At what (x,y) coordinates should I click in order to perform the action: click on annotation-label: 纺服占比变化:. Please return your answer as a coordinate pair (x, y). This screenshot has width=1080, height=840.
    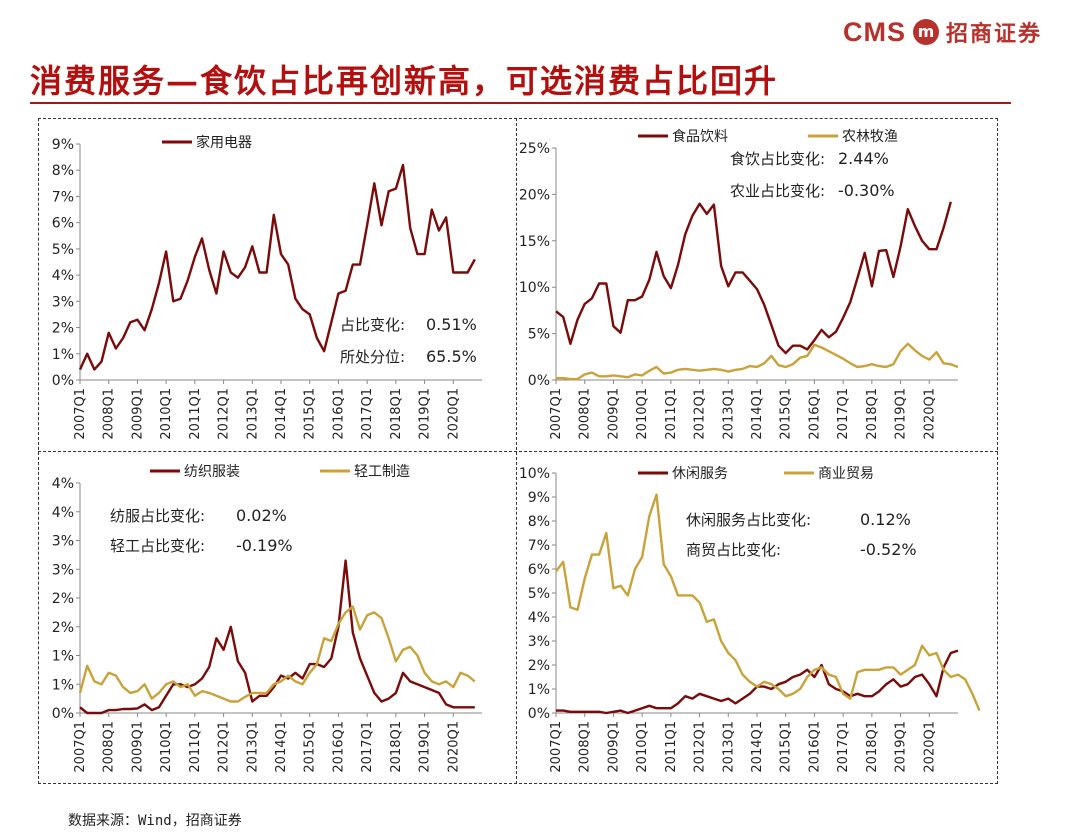
    Looking at the image, I should click on (157, 516).